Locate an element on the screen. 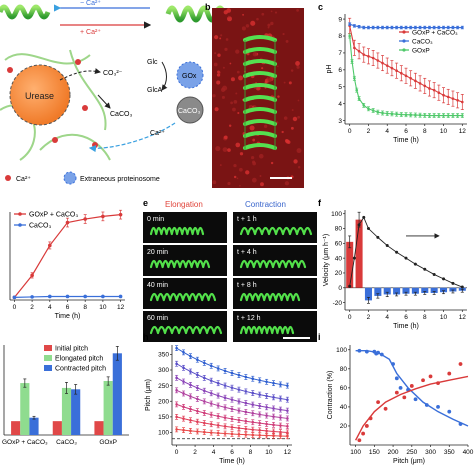  y-tick-label: 3 is located at coordinates (340, 121).